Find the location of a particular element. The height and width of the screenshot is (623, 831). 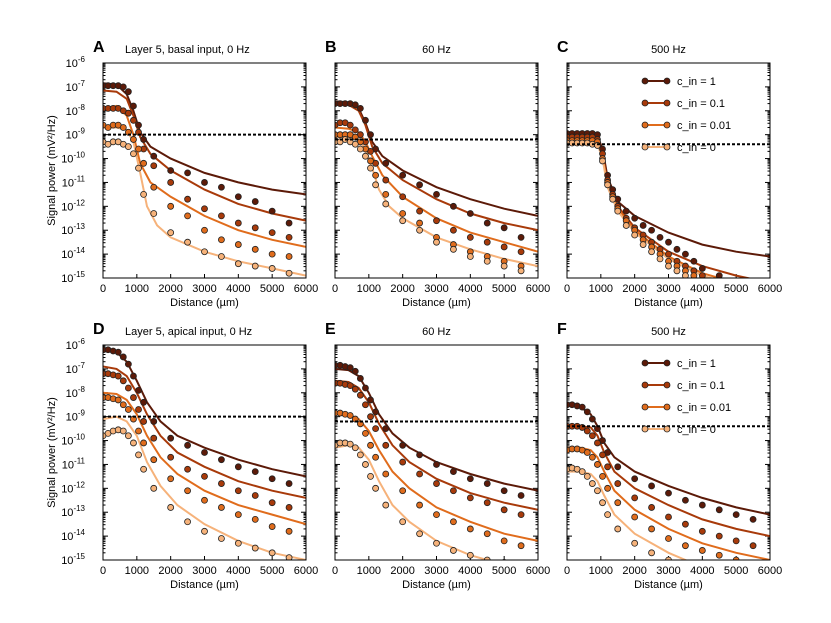

y-tick-label: 10⁻¹¹ is located at coordinates (74, 181).